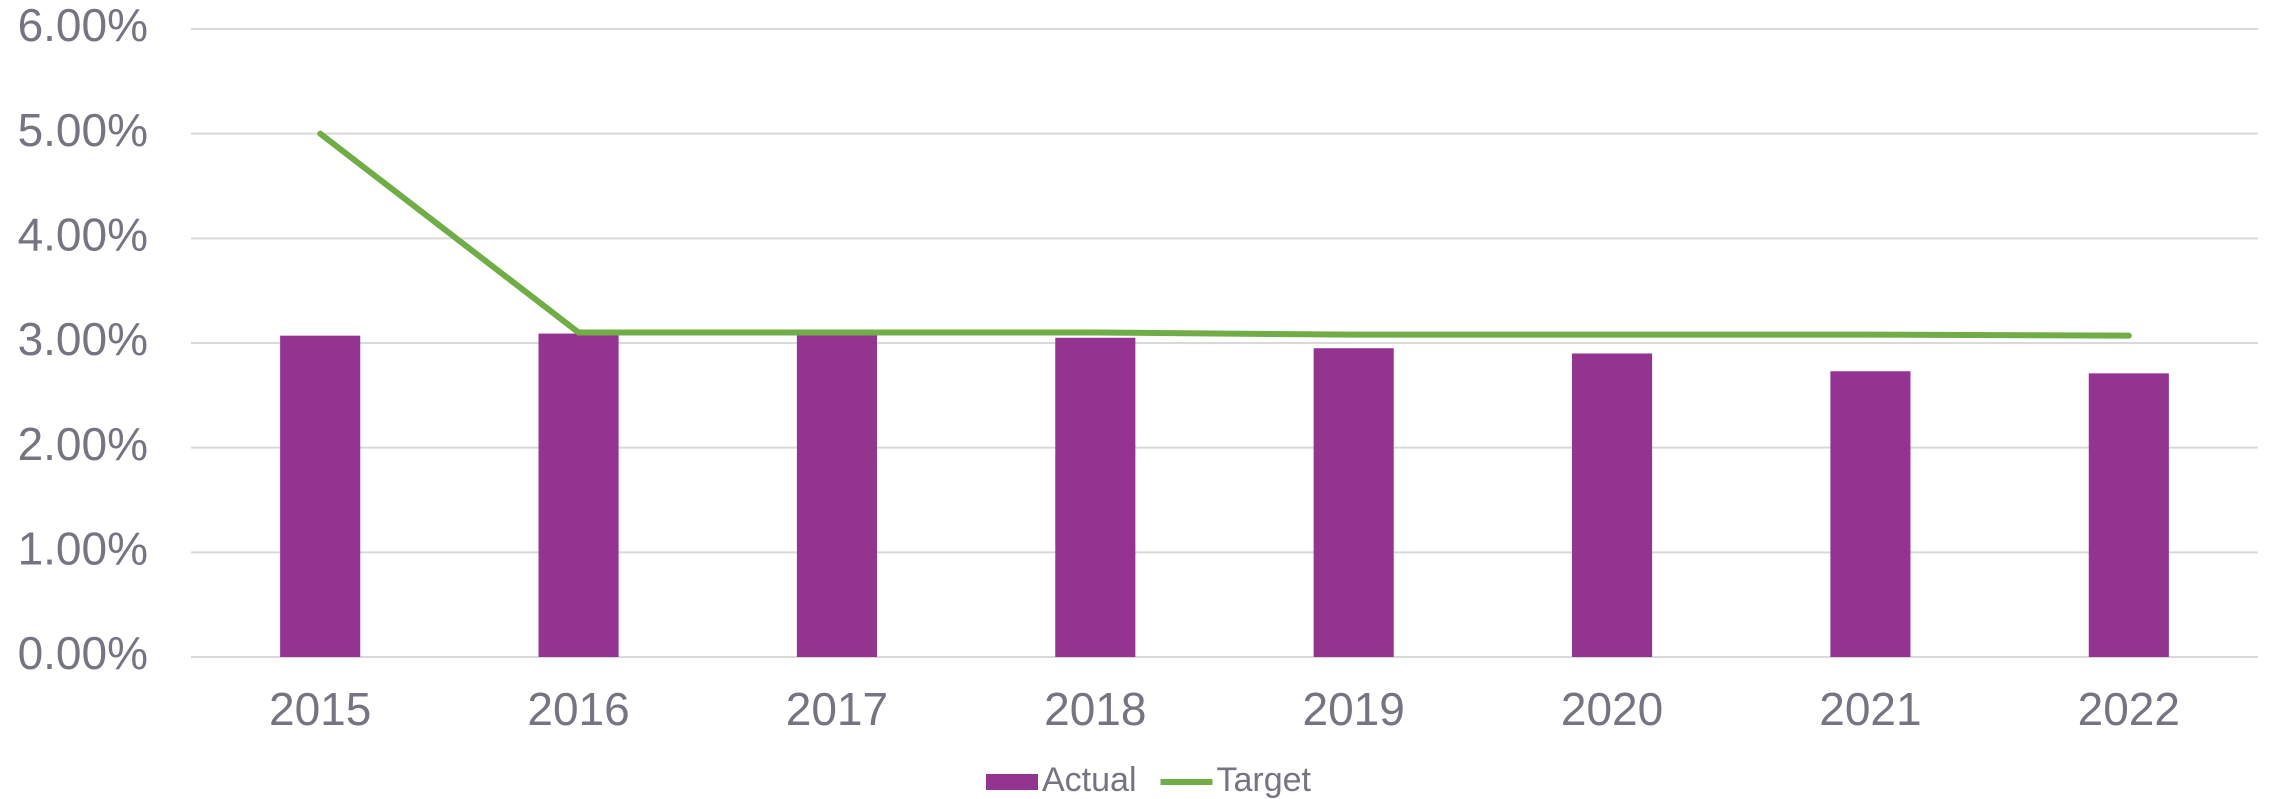 Image resolution: width=2270 pixels, height=799 pixels. Describe the element at coordinates (1089, 780) in the screenshot. I see `legend-label: Actual` at that location.